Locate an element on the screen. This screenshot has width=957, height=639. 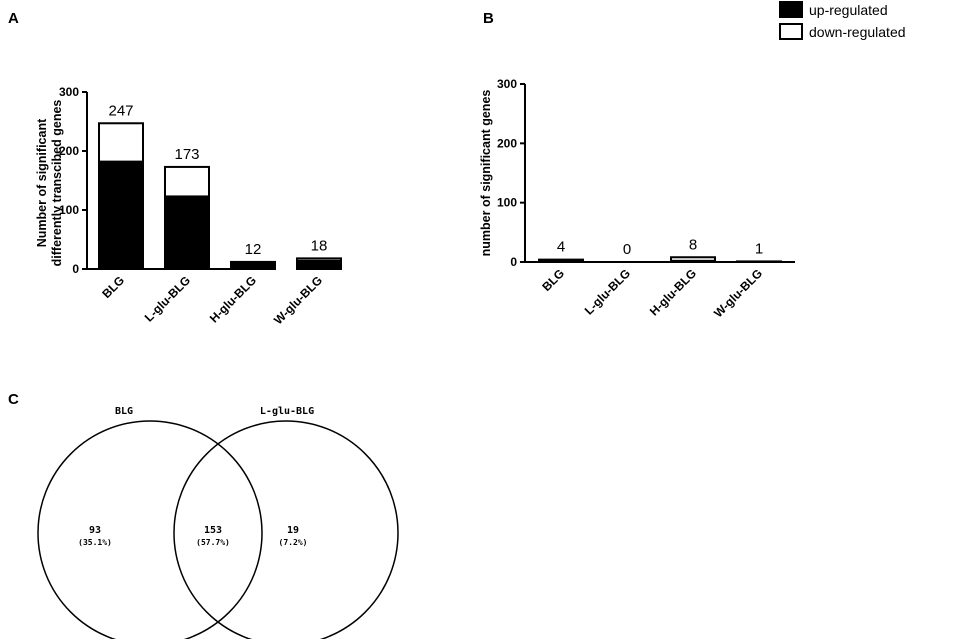
chart-a-x-tick-label: H-glu-BLG is located at coordinates (233, 299).